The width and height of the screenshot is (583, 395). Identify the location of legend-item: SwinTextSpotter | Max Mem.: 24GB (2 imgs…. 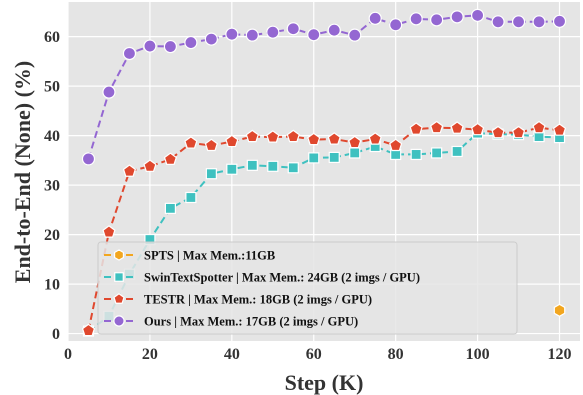
(262, 278).